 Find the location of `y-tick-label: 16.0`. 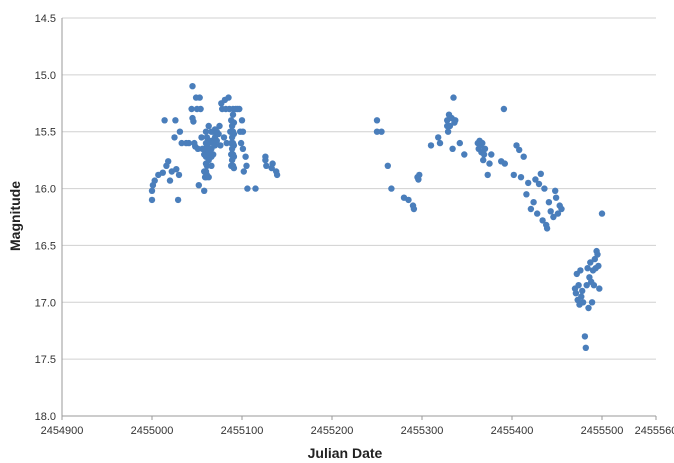

y-tick-label: 16.0 is located at coordinates (45, 190).